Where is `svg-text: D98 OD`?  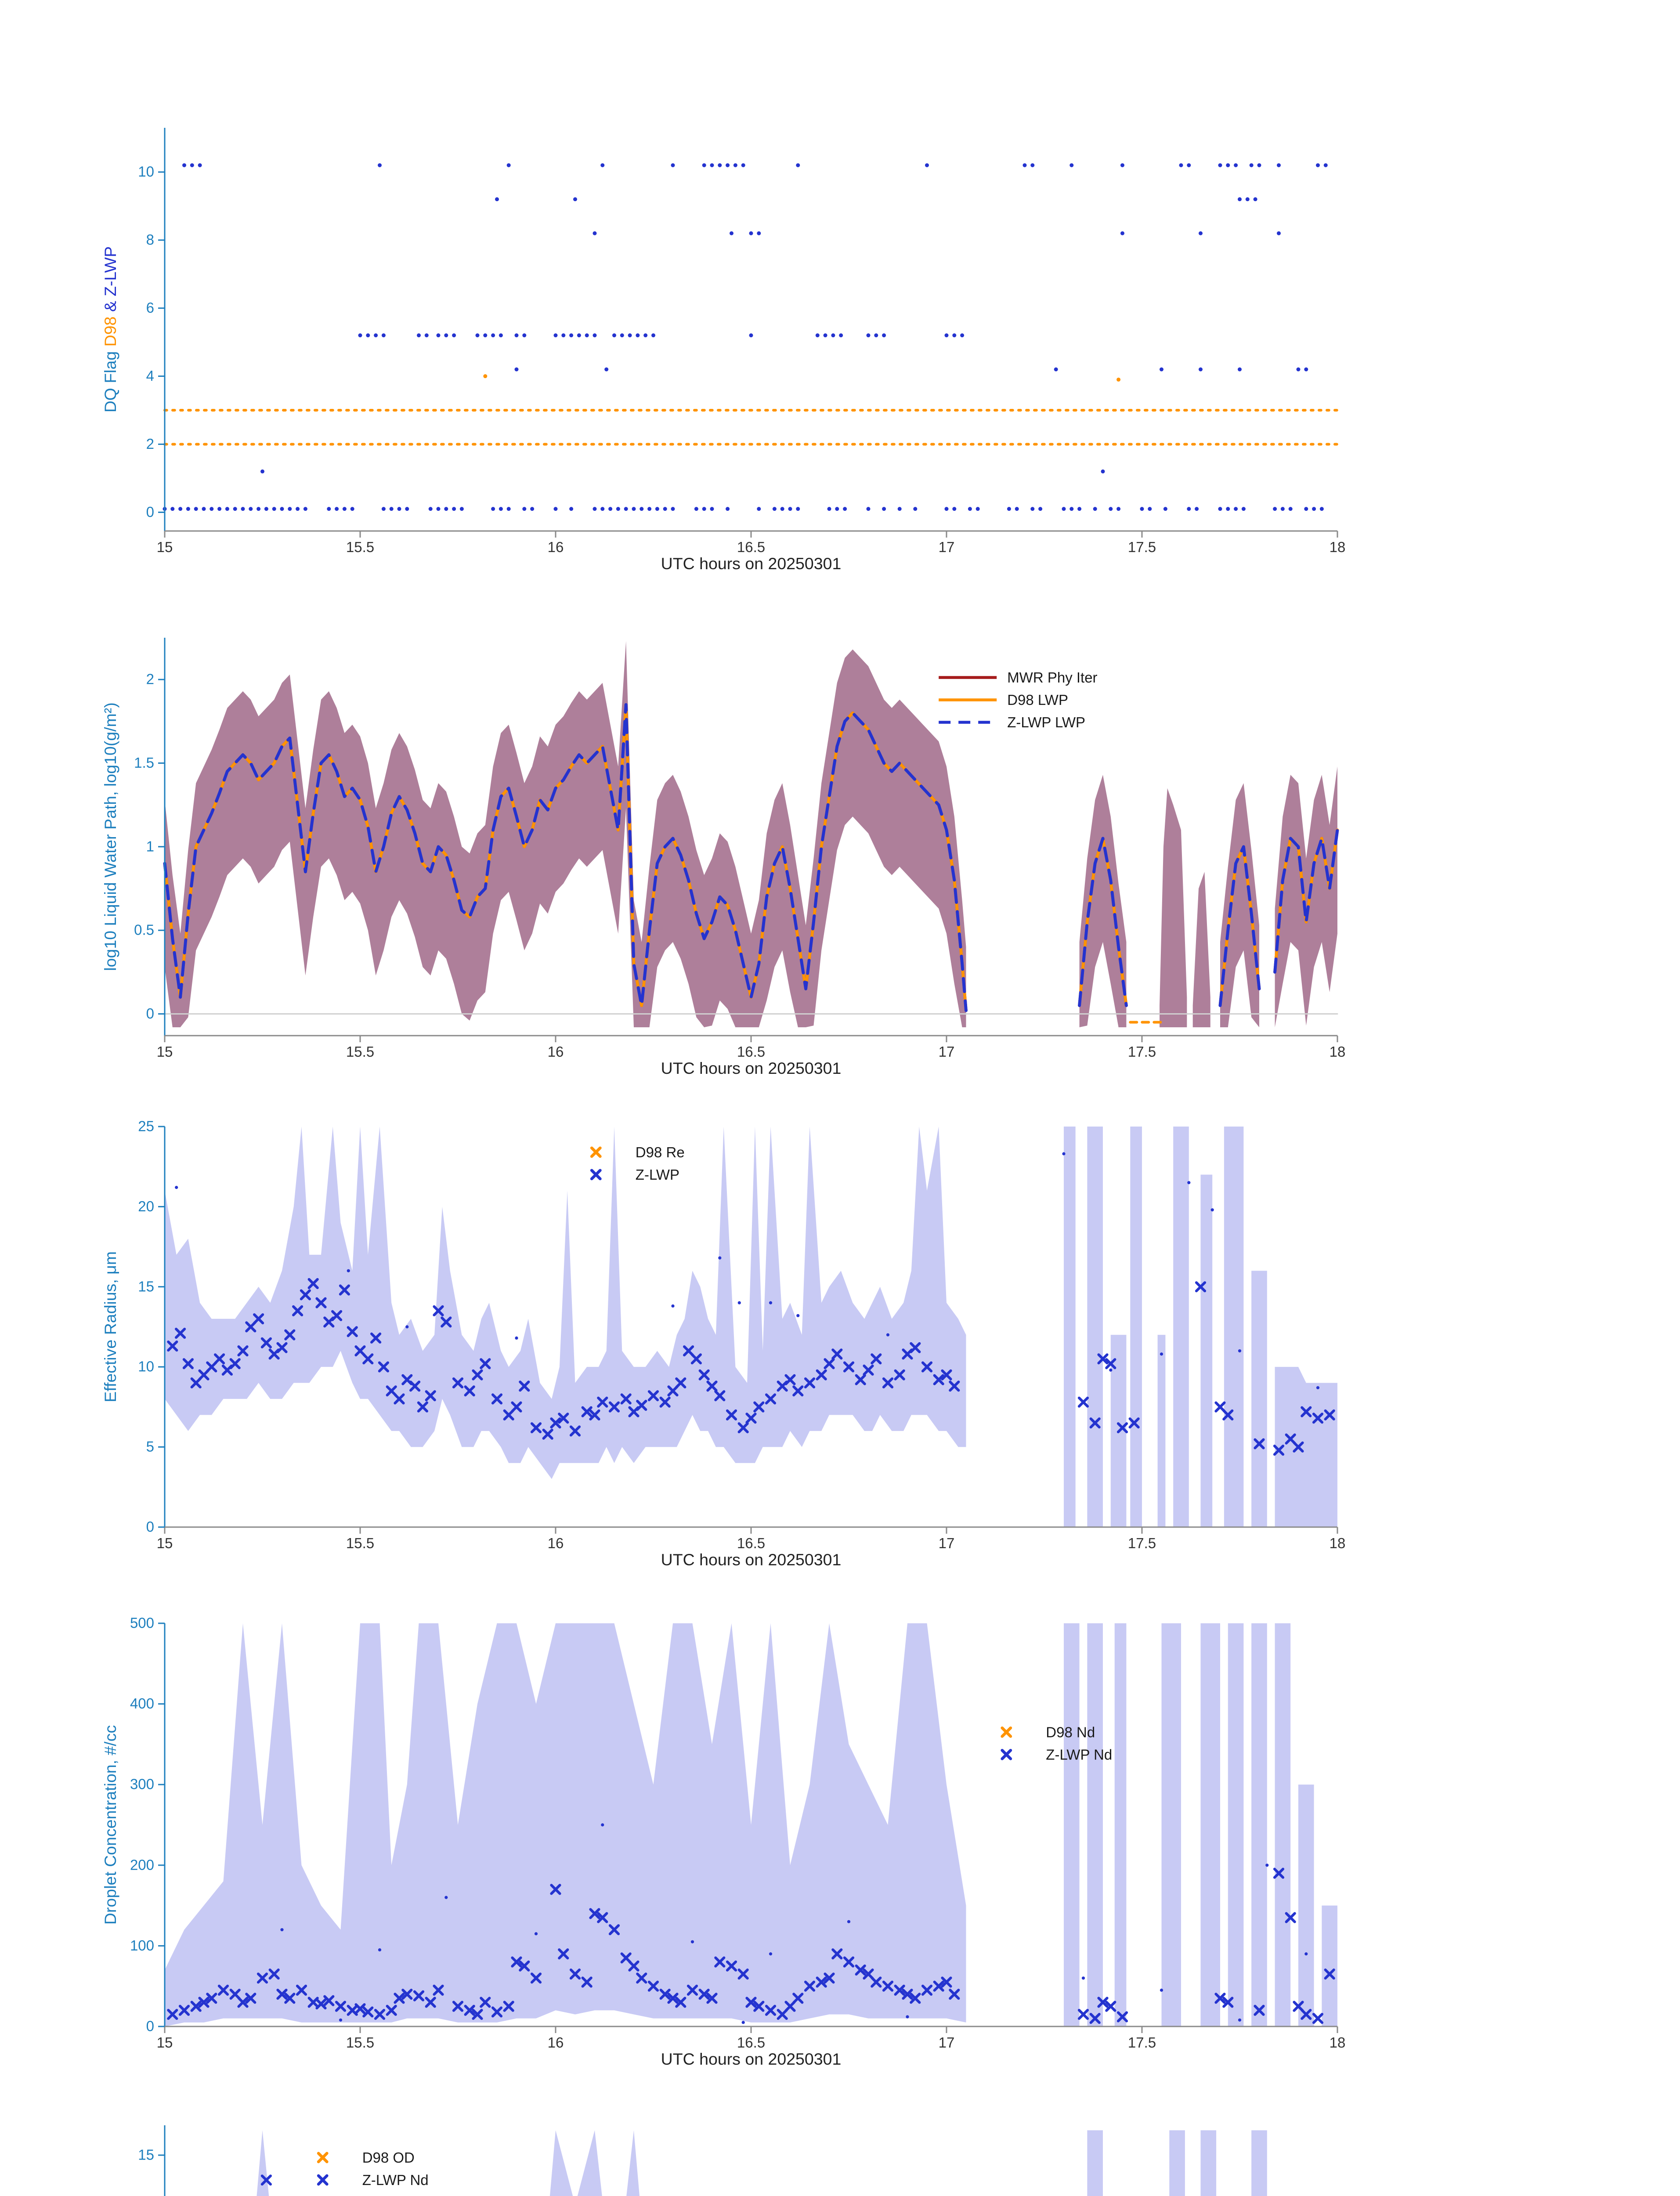 svg-text: D98 OD is located at coordinates (388, 2157).